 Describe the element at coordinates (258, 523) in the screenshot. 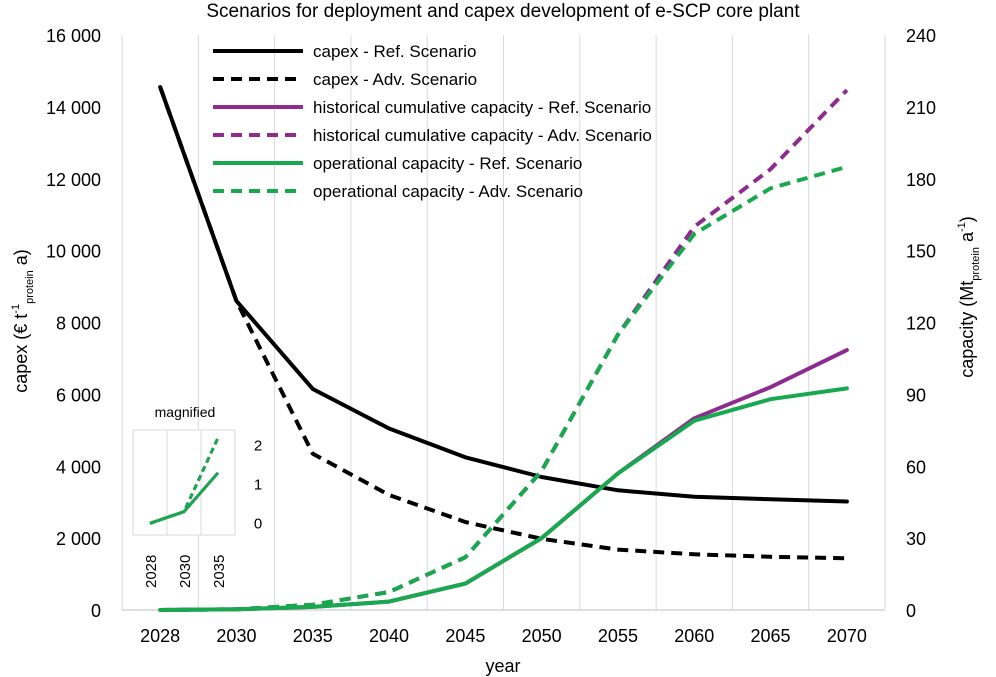

I see `inset-y-tick-label: 0` at that location.